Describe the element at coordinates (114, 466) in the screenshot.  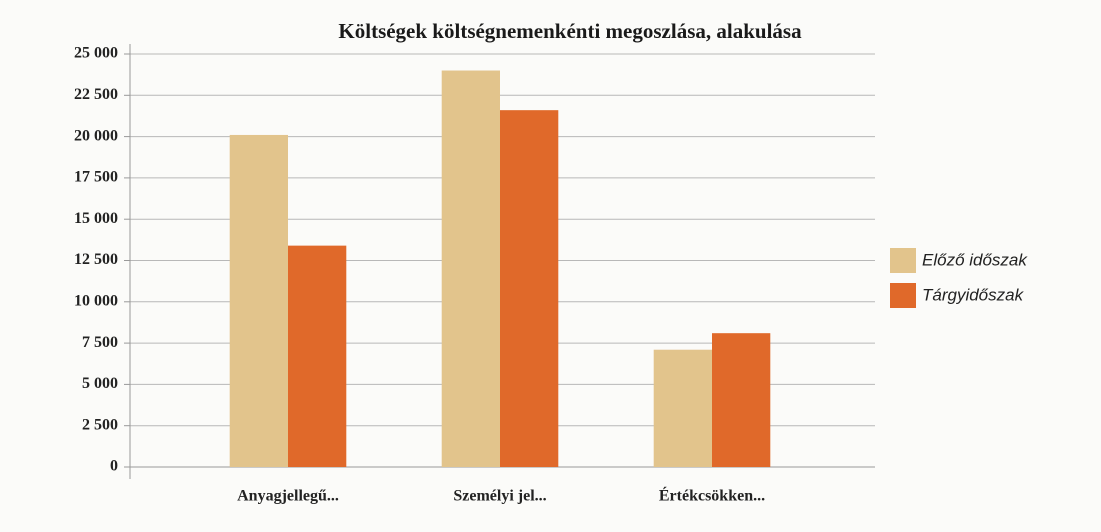
I see `y-tick-label: 0` at that location.